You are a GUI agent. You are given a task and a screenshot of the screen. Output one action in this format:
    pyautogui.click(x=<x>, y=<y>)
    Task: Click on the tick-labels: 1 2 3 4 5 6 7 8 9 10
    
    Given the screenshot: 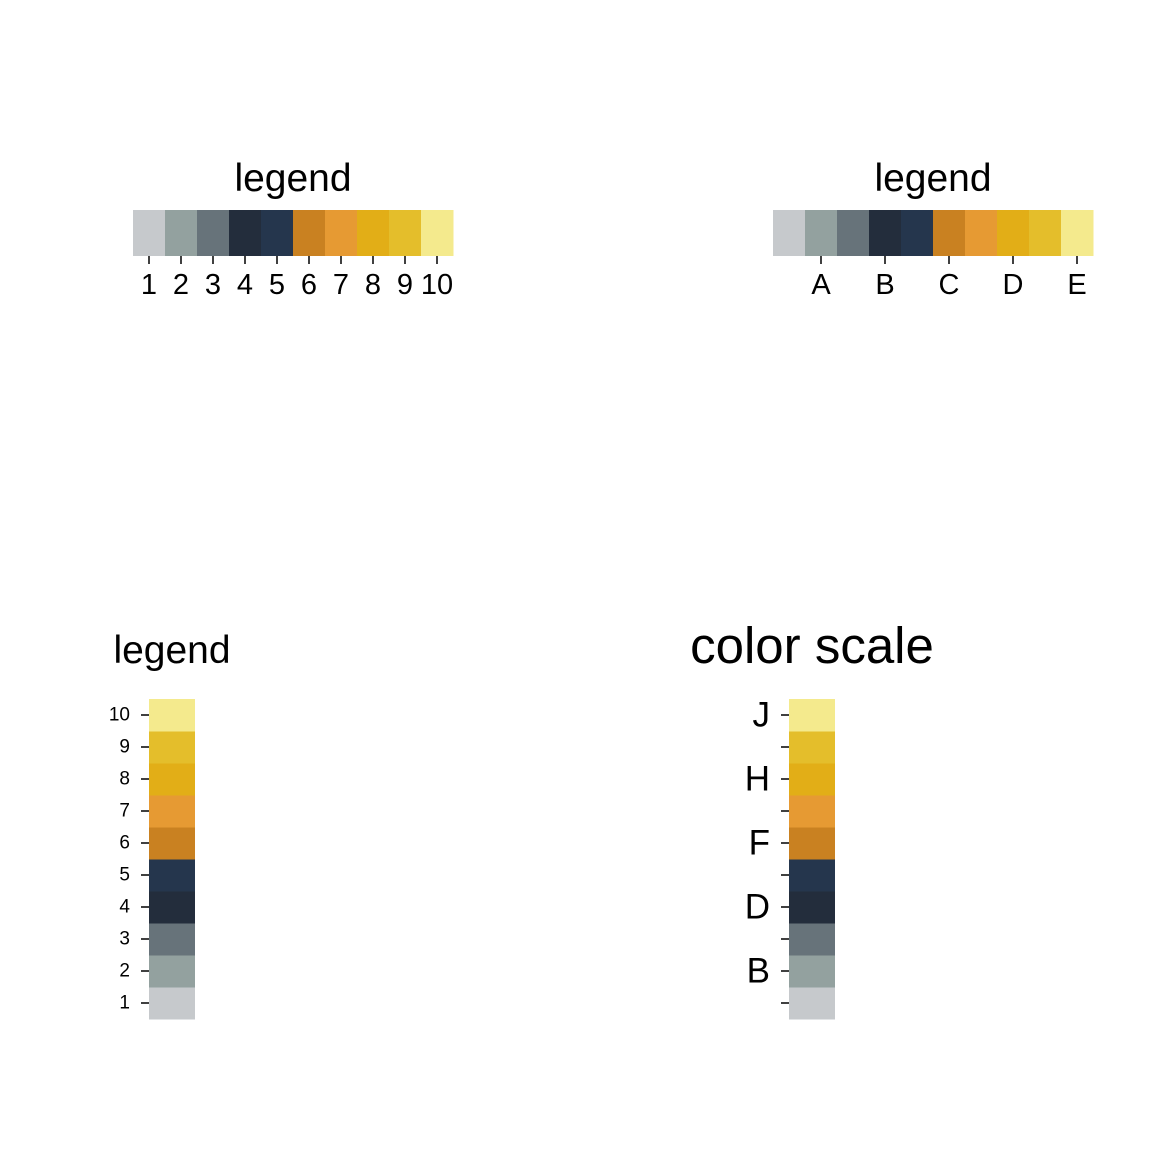 What is the action you would take?
    pyautogui.click(x=120, y=859)
    